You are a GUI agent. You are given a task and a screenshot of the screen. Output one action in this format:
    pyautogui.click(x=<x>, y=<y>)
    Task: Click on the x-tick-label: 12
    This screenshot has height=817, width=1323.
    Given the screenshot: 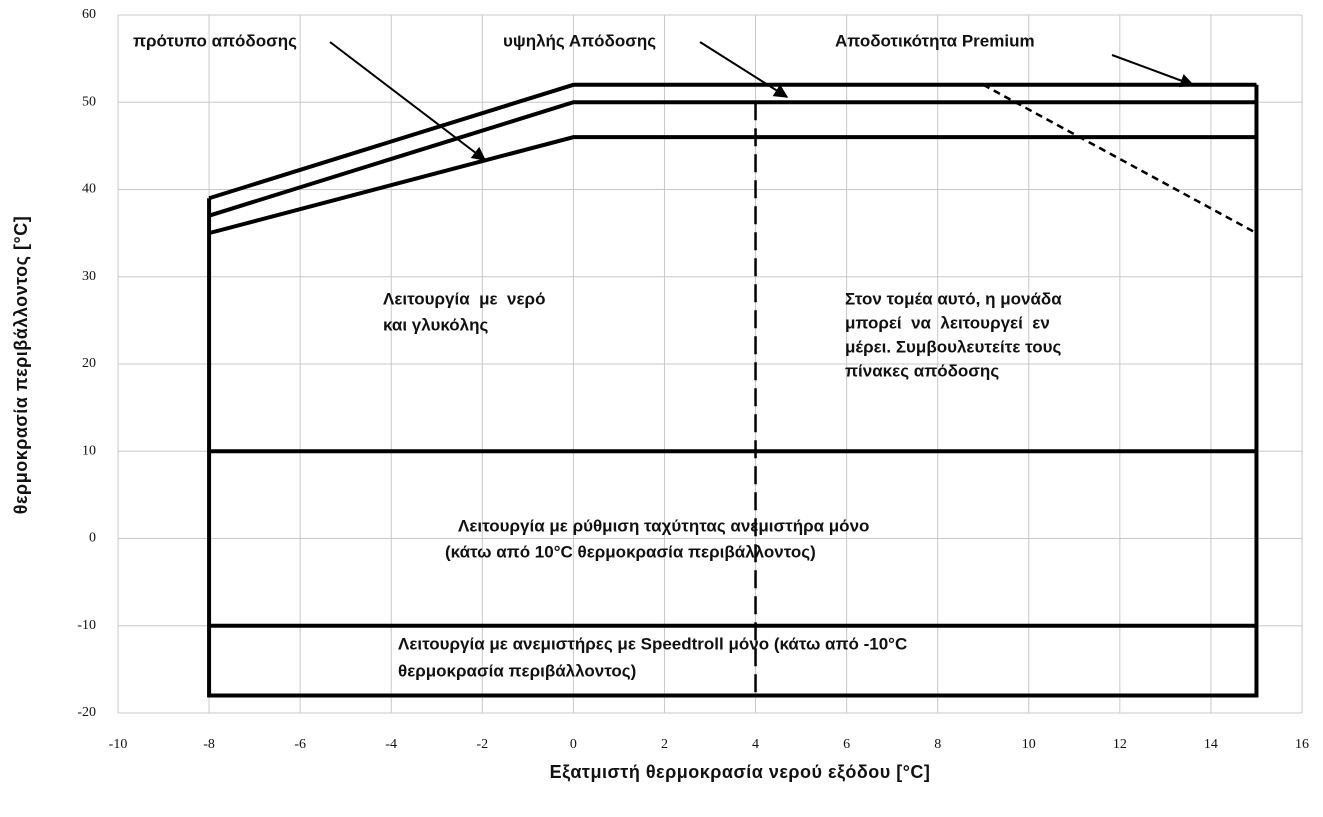 What is the action you would take?
    pyautogui.click(x=1120, y=744)
    